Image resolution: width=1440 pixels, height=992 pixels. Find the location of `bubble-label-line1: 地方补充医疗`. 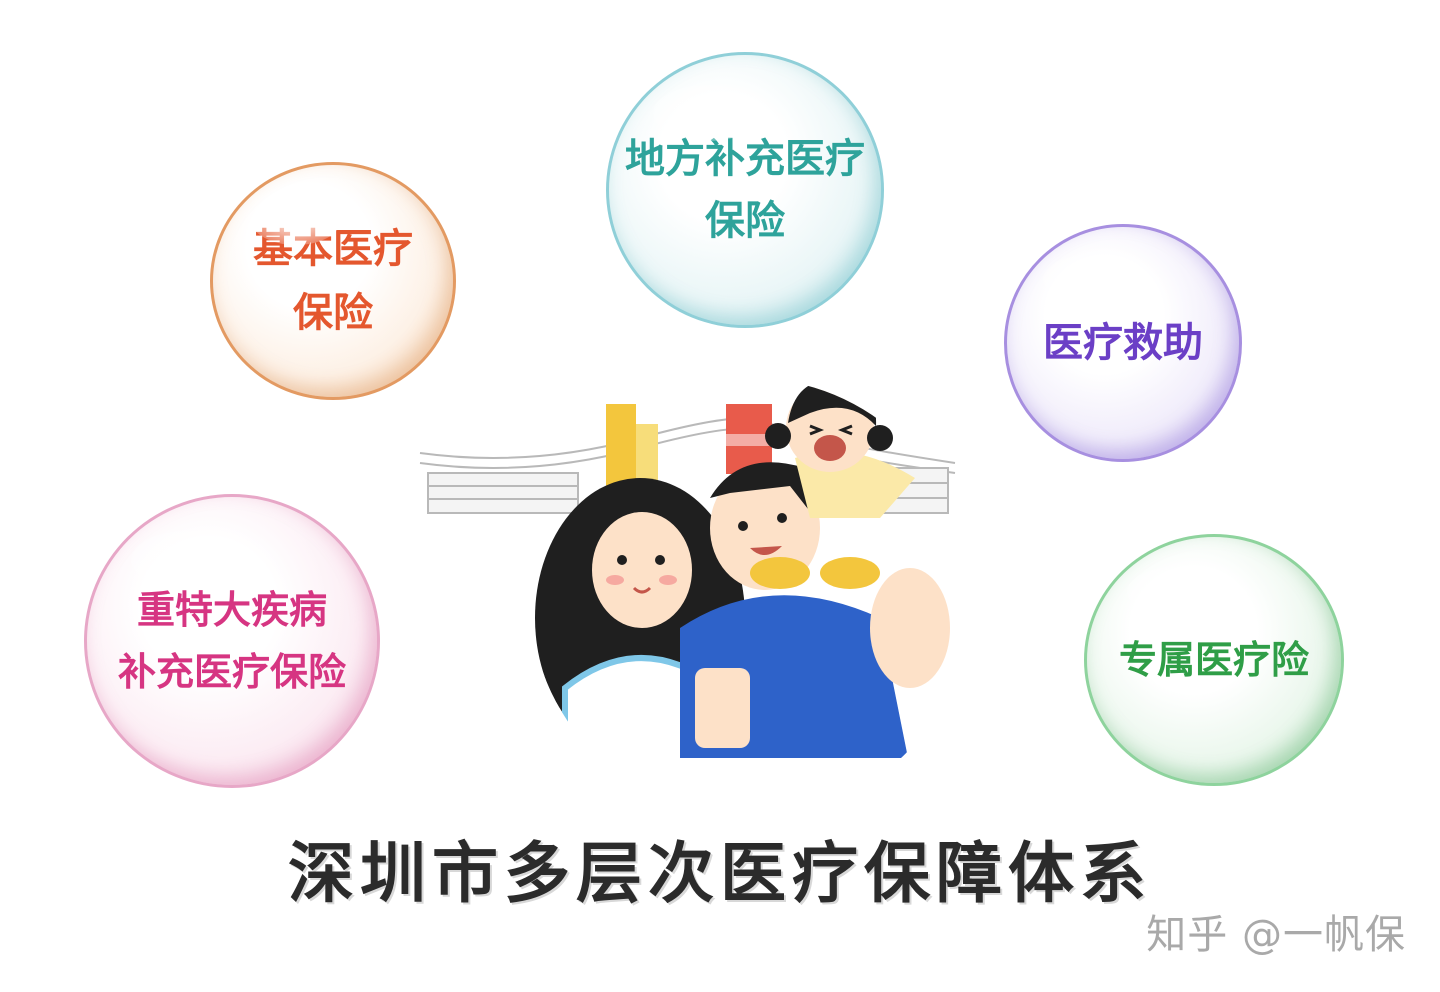

bubble-label-line1: 地方补充医疗 is located at coordinates (745, 159).